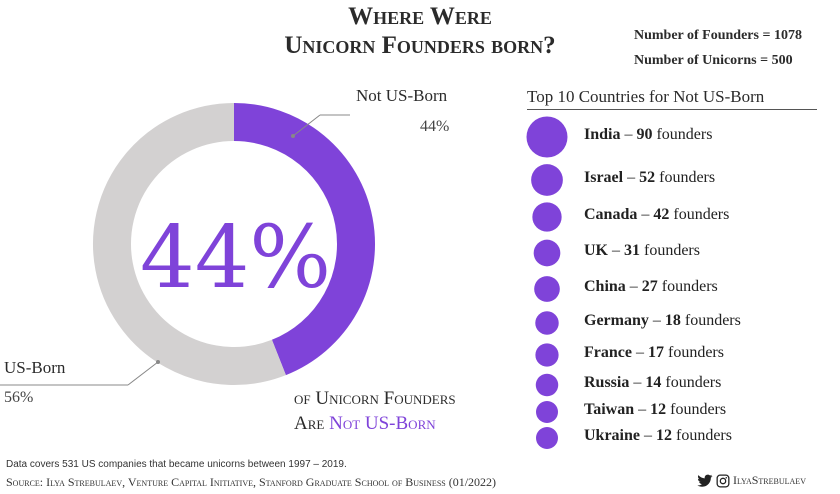 The width and height of the screenshot is (840, 494). What do you see at coordinates (705, 480) in the screenshot?
I see `twitter-icon` at bounding box center [705, 480].